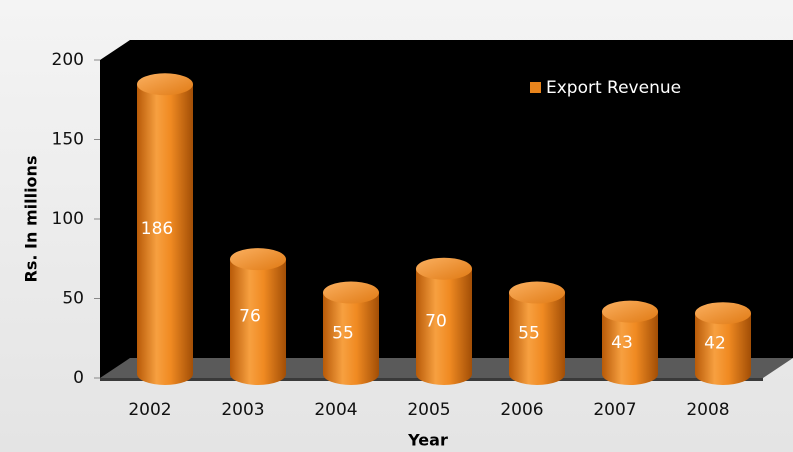 The image size is (793, 452). I want to click on y-tick-label: 100, so click(68, 219).